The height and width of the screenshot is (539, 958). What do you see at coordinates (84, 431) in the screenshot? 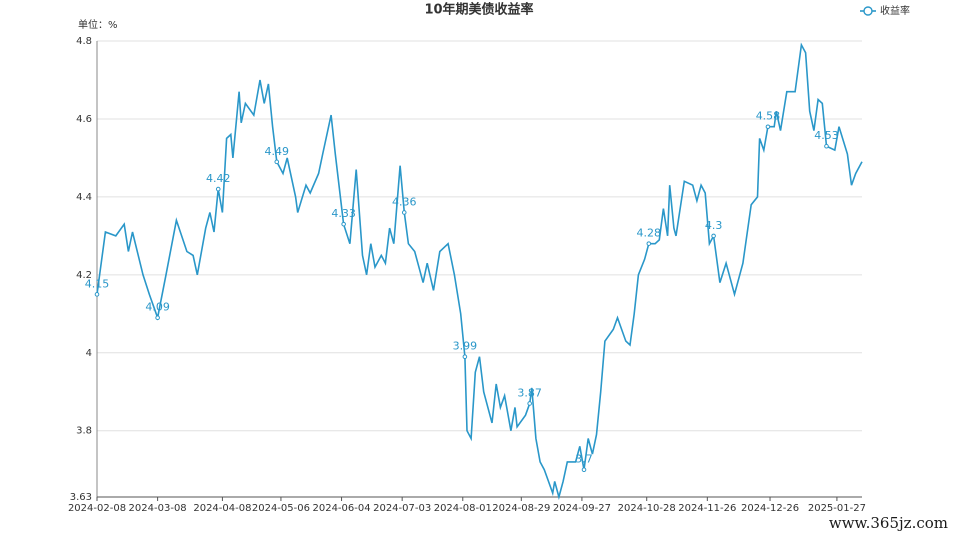
I see `y-tick-label: 3.8` at bounding box center [84, 431].